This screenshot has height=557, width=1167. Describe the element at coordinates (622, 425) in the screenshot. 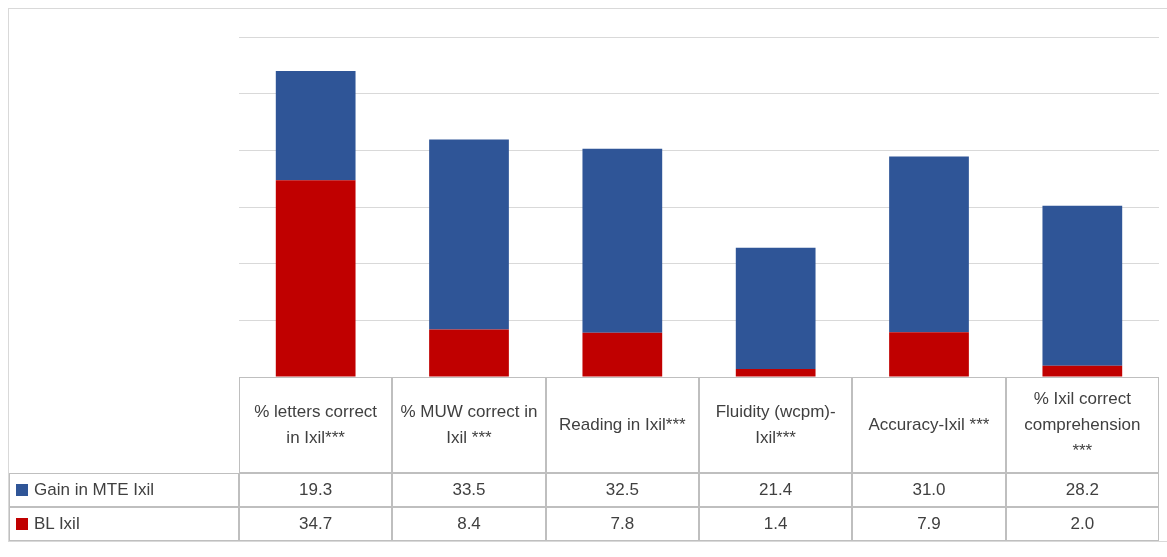

I see `x-tick-label: Reading in Ixil***` at that location.